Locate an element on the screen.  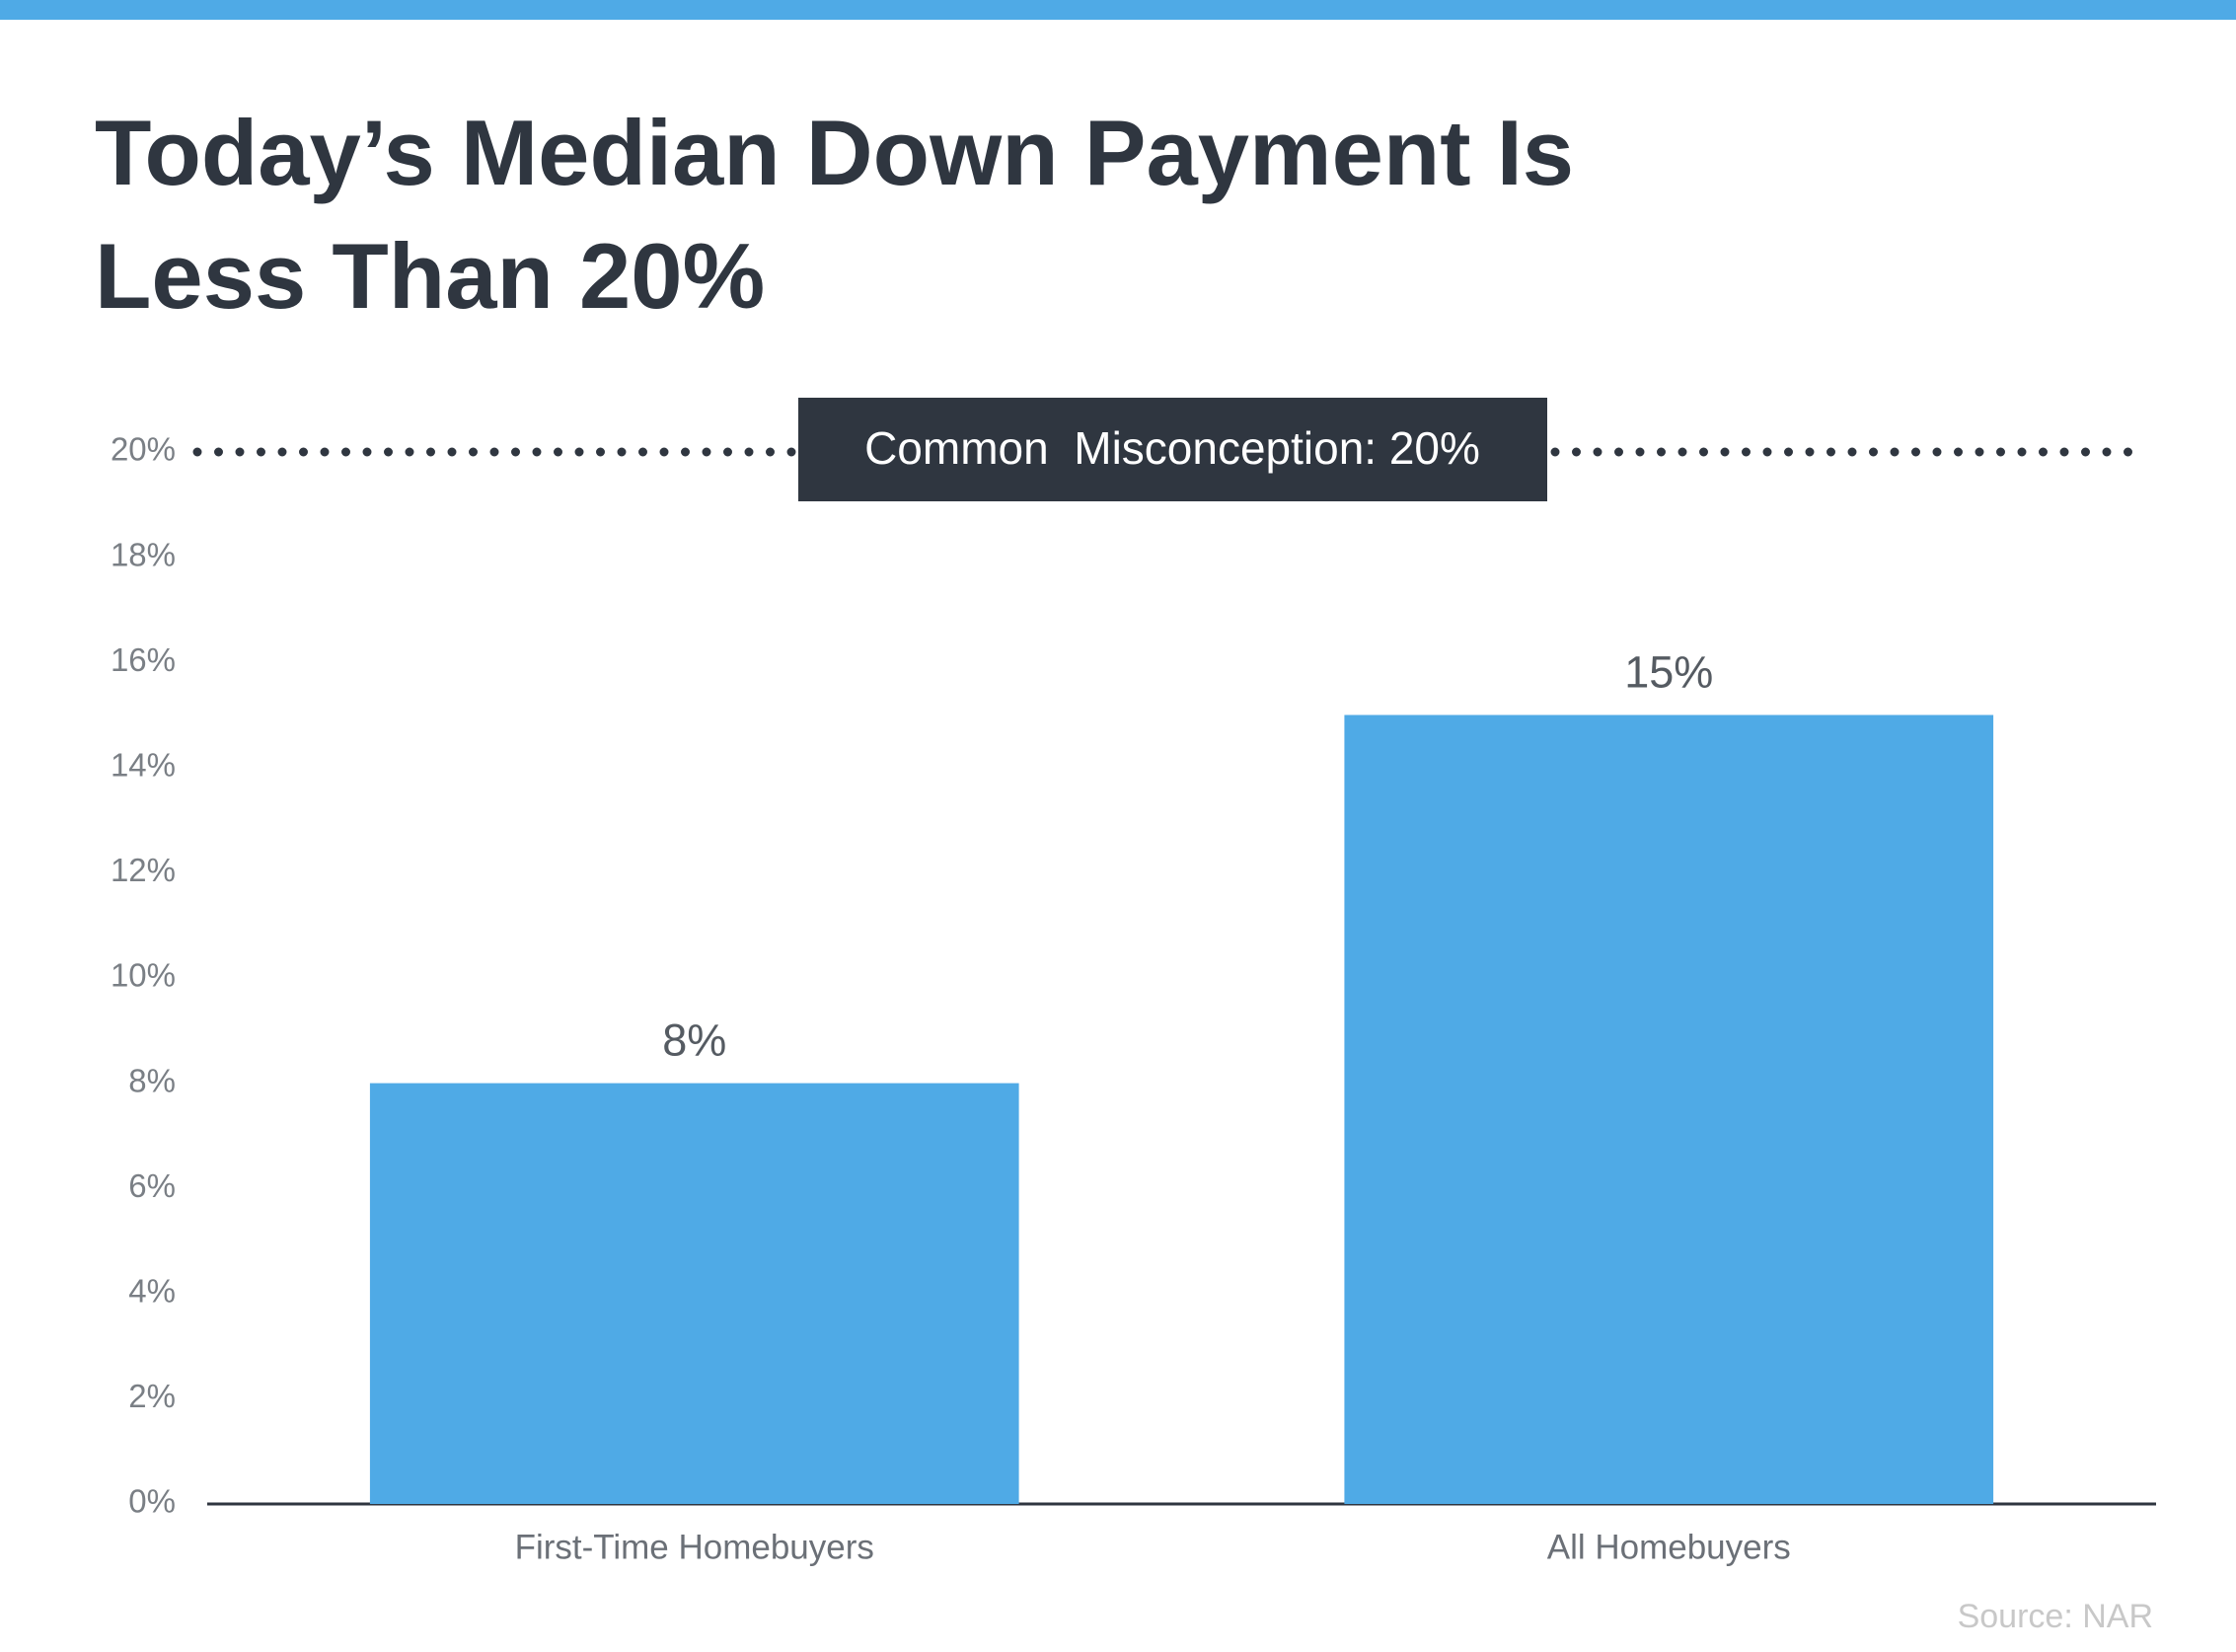
annotation-label: Common Misconception: 20% is located at coordinates (1172, 448).